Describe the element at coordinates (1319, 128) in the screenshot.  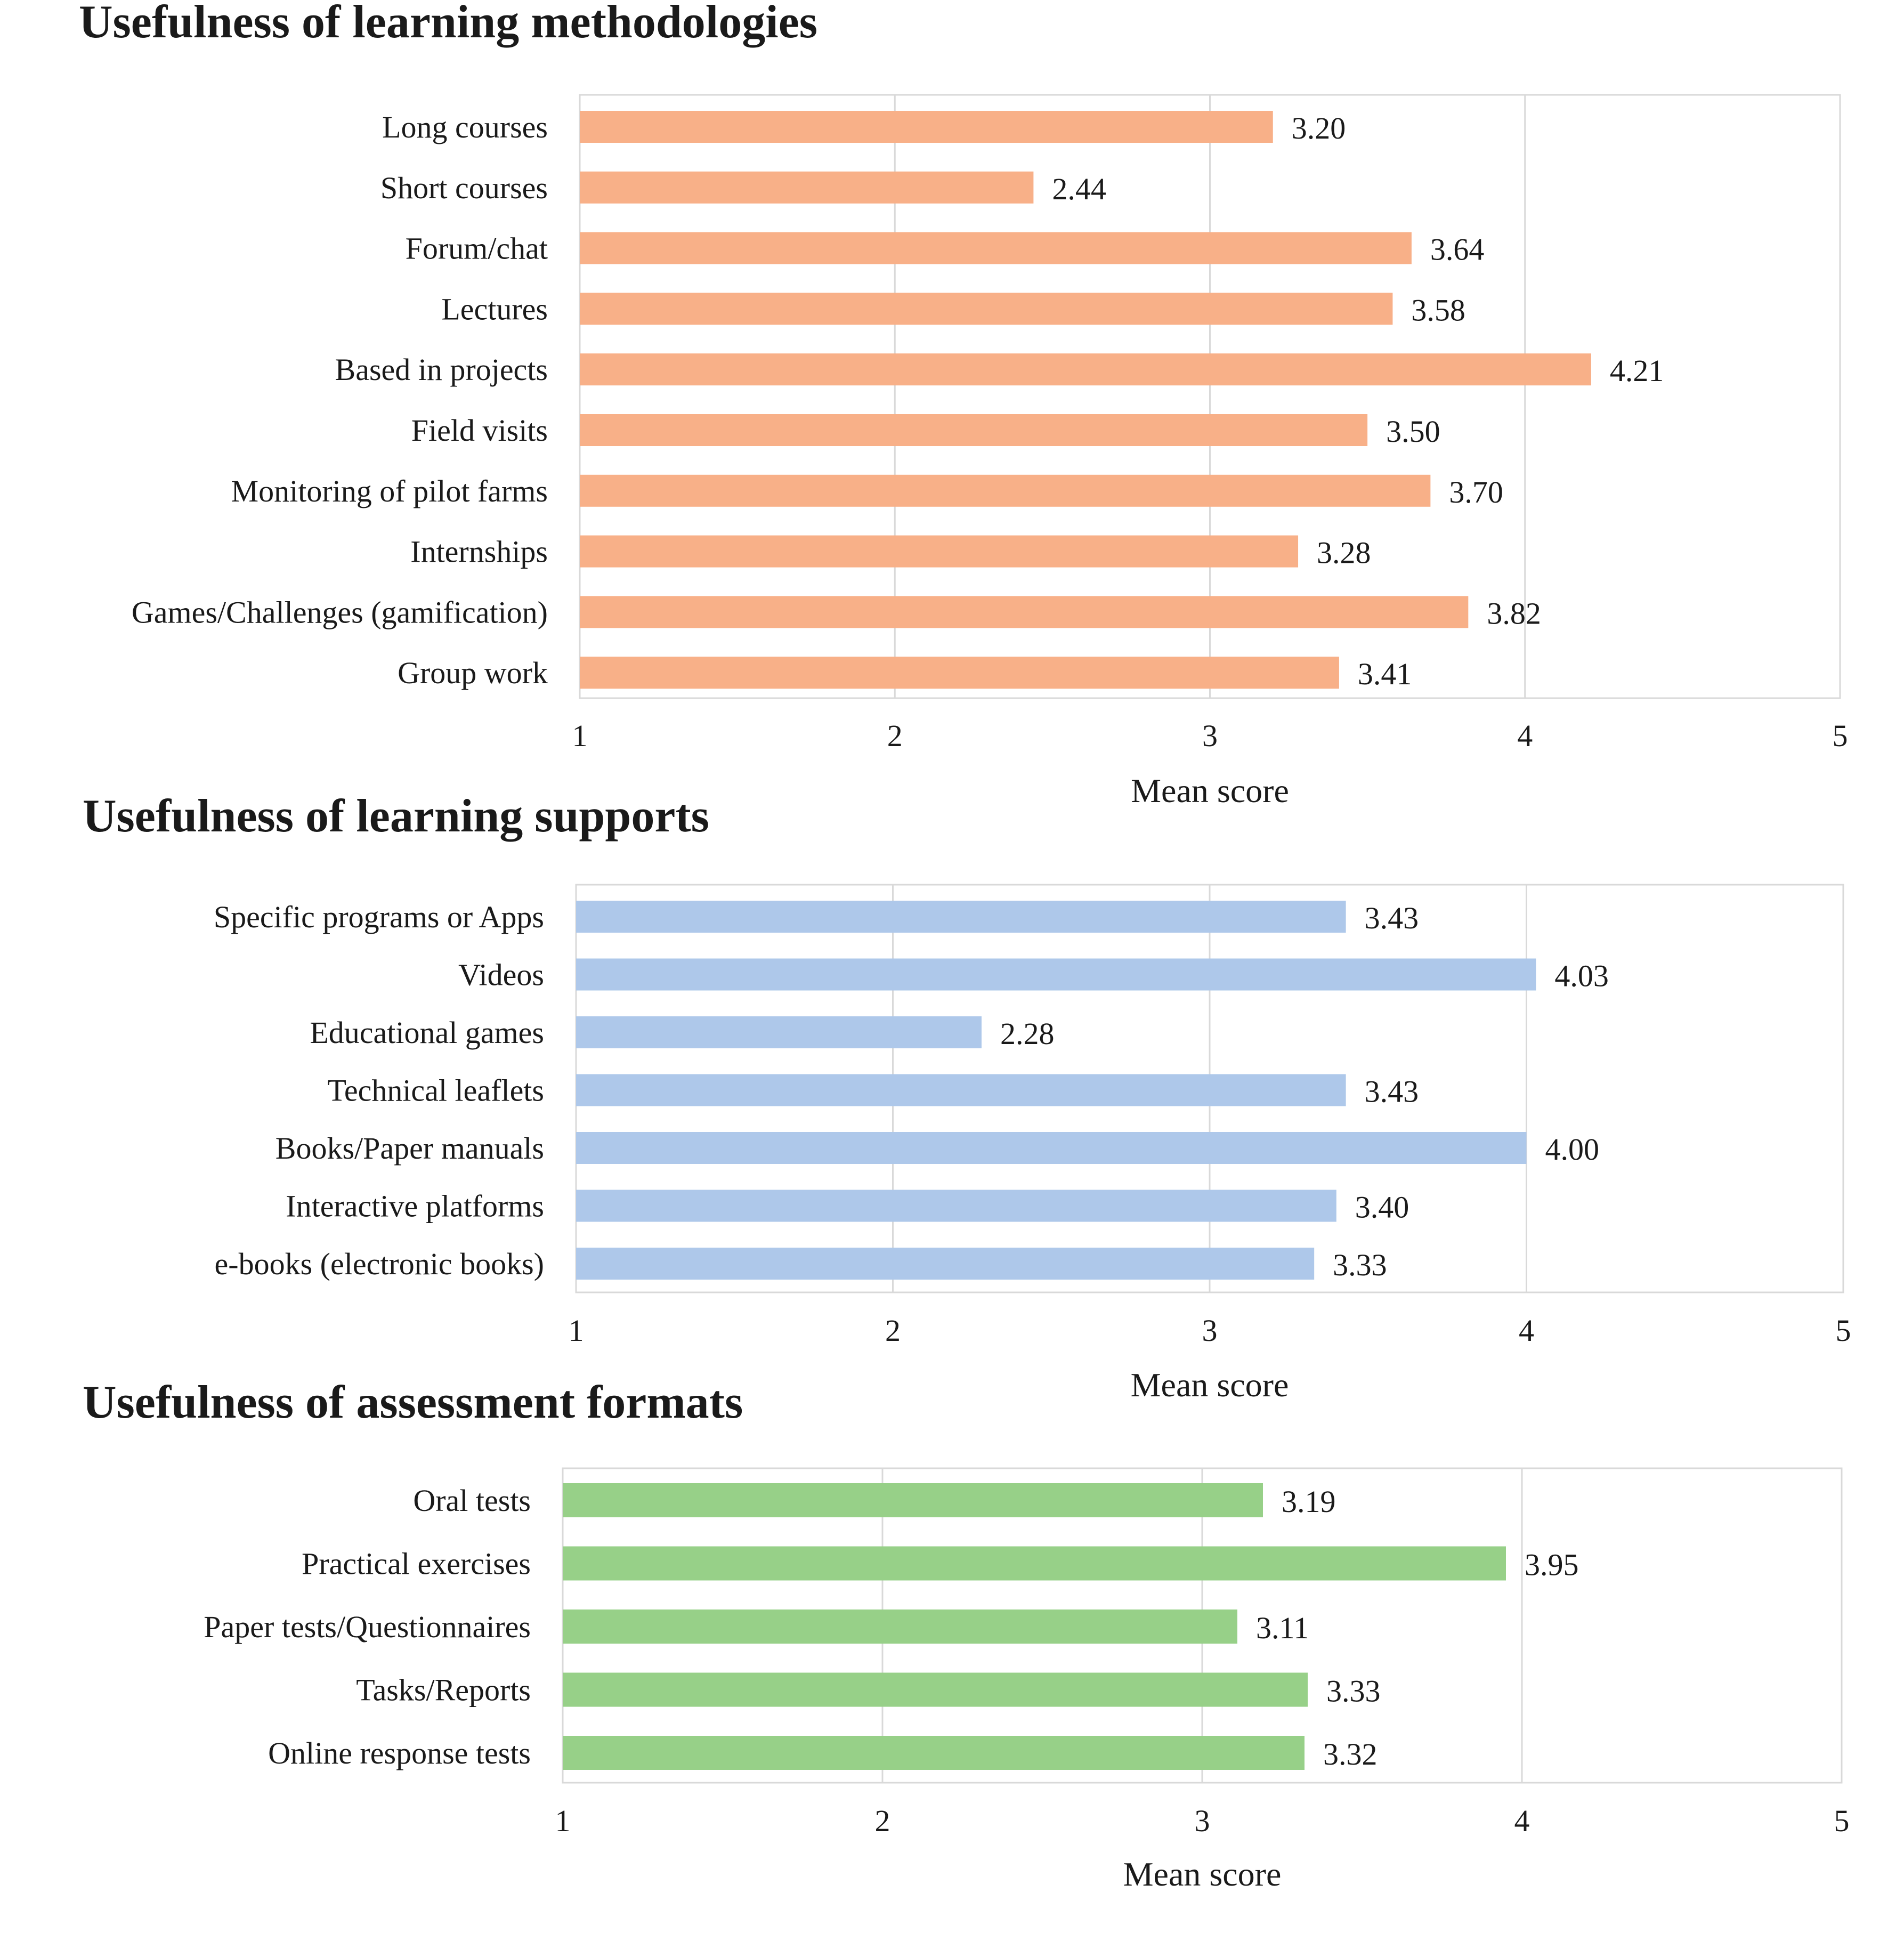
I see `data-label: 3.20` at that location.